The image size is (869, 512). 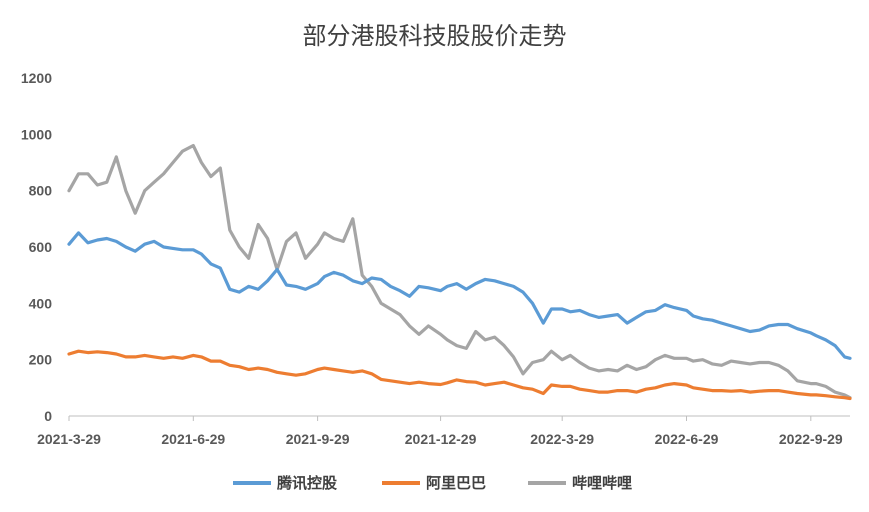 I want to click on x-tick-label: 2021-3-29, so click(x=69, y=439).